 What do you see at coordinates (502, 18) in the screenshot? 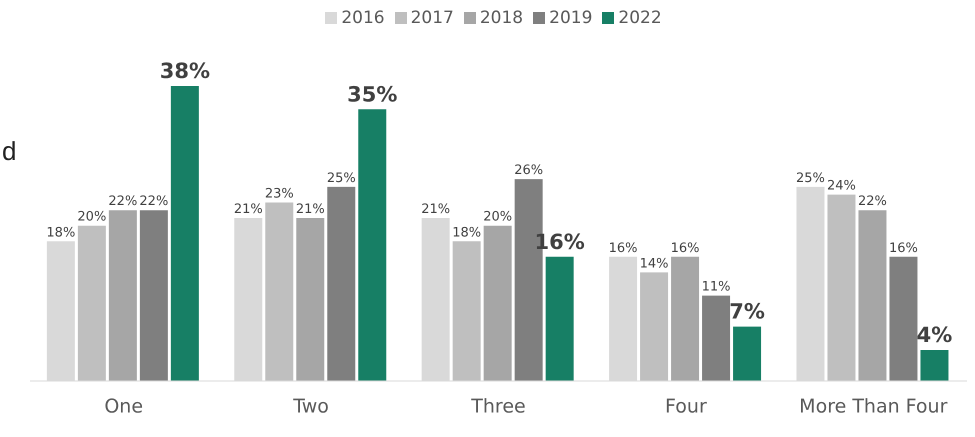
I see `legend-label: 2018` at bounding box center [502, 18].